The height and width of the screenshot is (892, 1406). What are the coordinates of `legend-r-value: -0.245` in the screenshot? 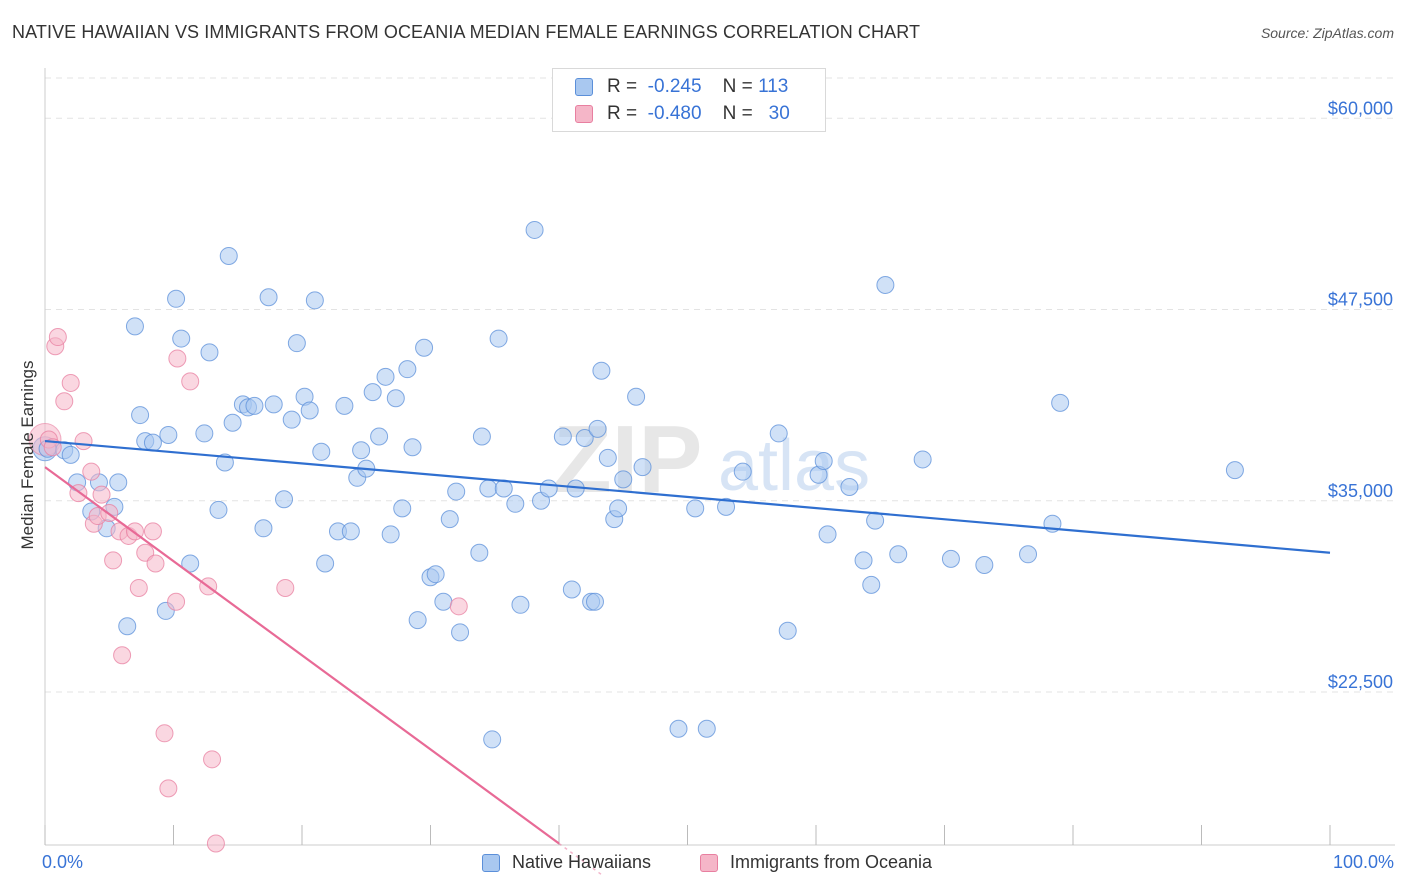 It's located at (674, 86).